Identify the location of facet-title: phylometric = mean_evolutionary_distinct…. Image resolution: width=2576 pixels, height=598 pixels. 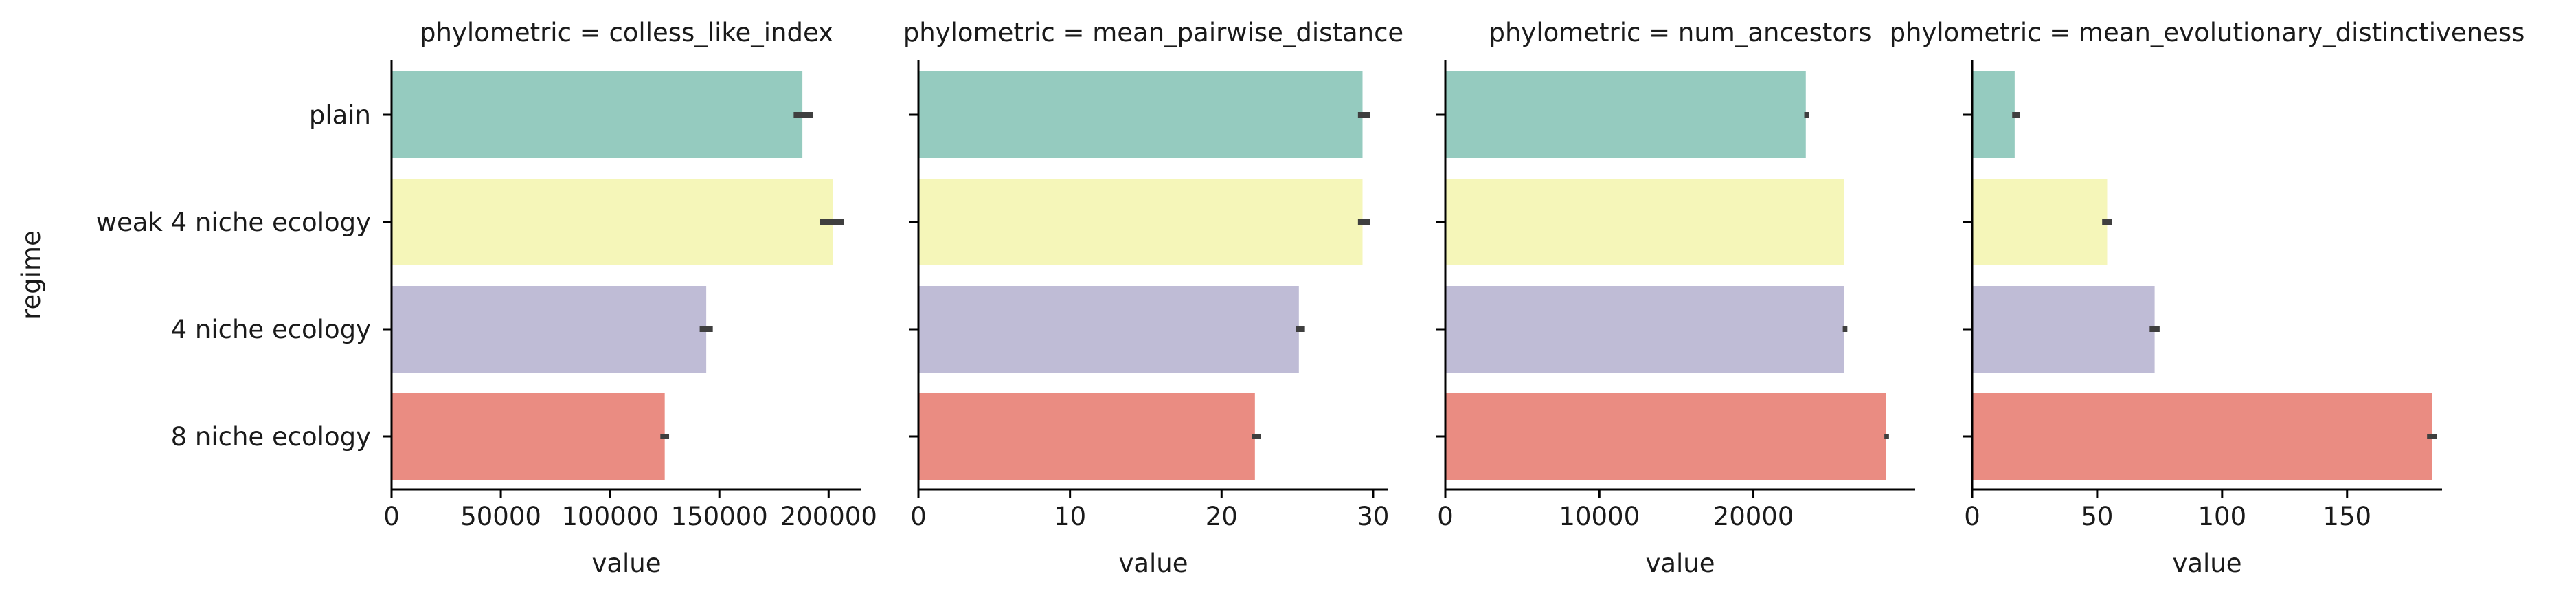
(2207, 32).